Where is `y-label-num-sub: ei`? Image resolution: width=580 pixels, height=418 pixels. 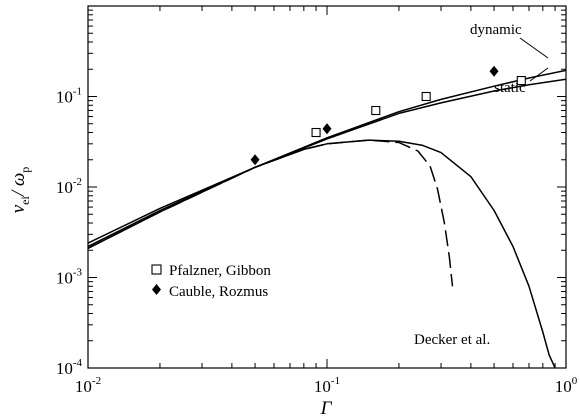 y-label-num-sub: ei is located at coordinates (25, 200).